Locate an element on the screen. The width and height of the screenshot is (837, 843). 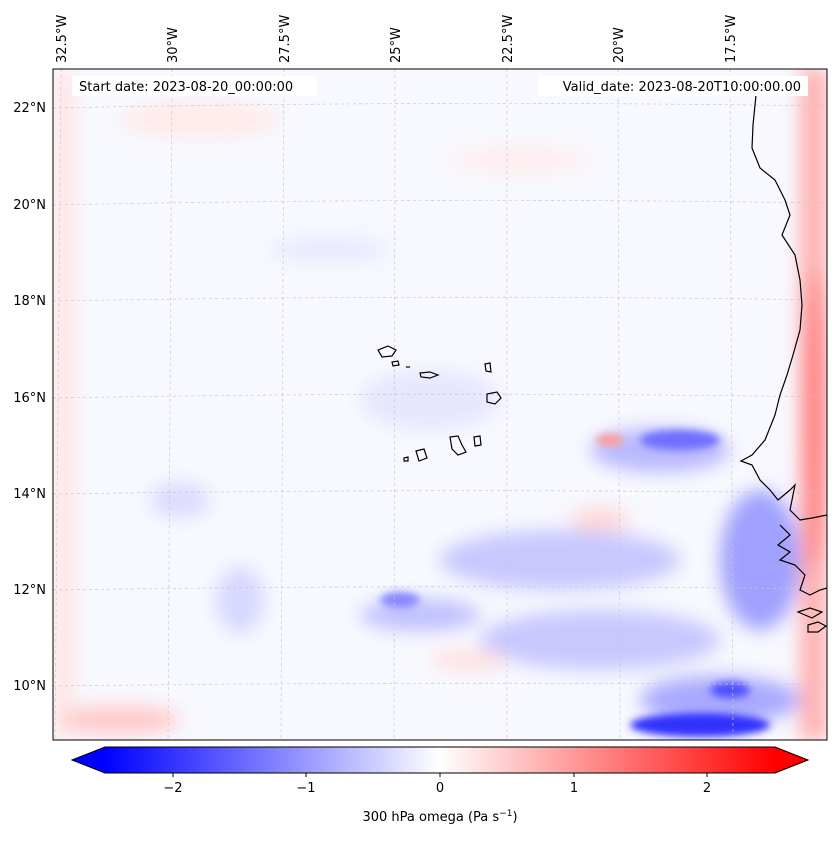
lat-label-1: 20°N is located at coordinates (29, 205).